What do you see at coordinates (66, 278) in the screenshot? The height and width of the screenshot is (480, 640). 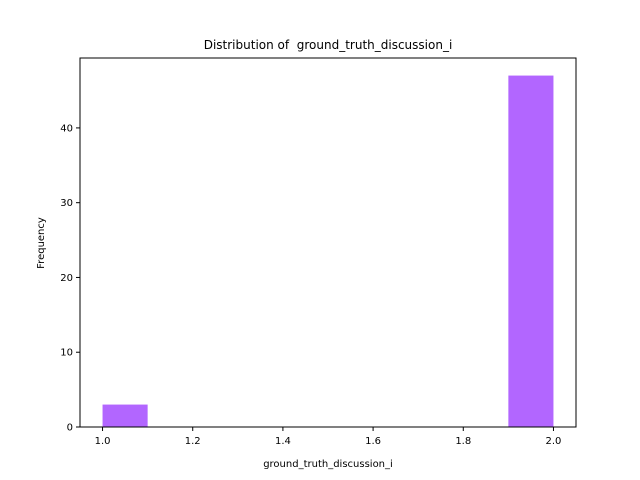 I see `y-tick-label: 20` at bounding box center [66, 278].